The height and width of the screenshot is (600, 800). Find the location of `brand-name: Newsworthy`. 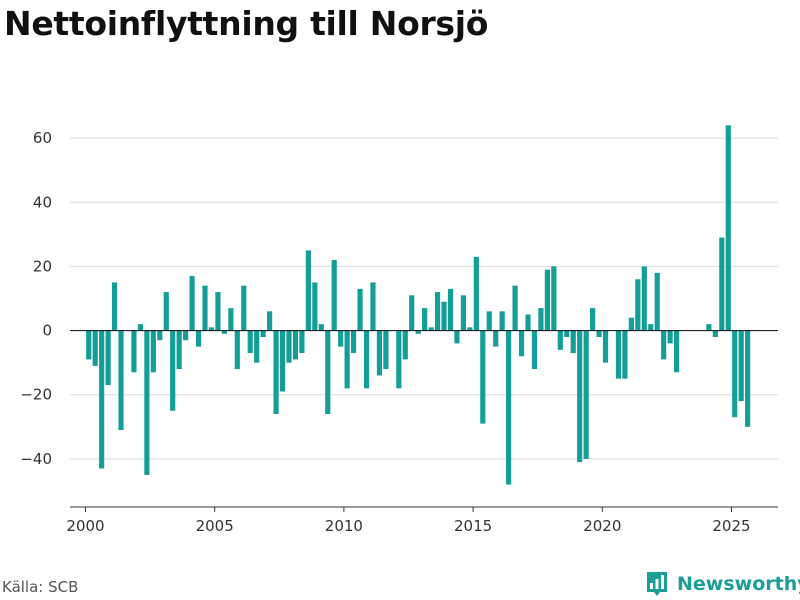

brand-name: Newsworthy is located at coordinates (738, 584).